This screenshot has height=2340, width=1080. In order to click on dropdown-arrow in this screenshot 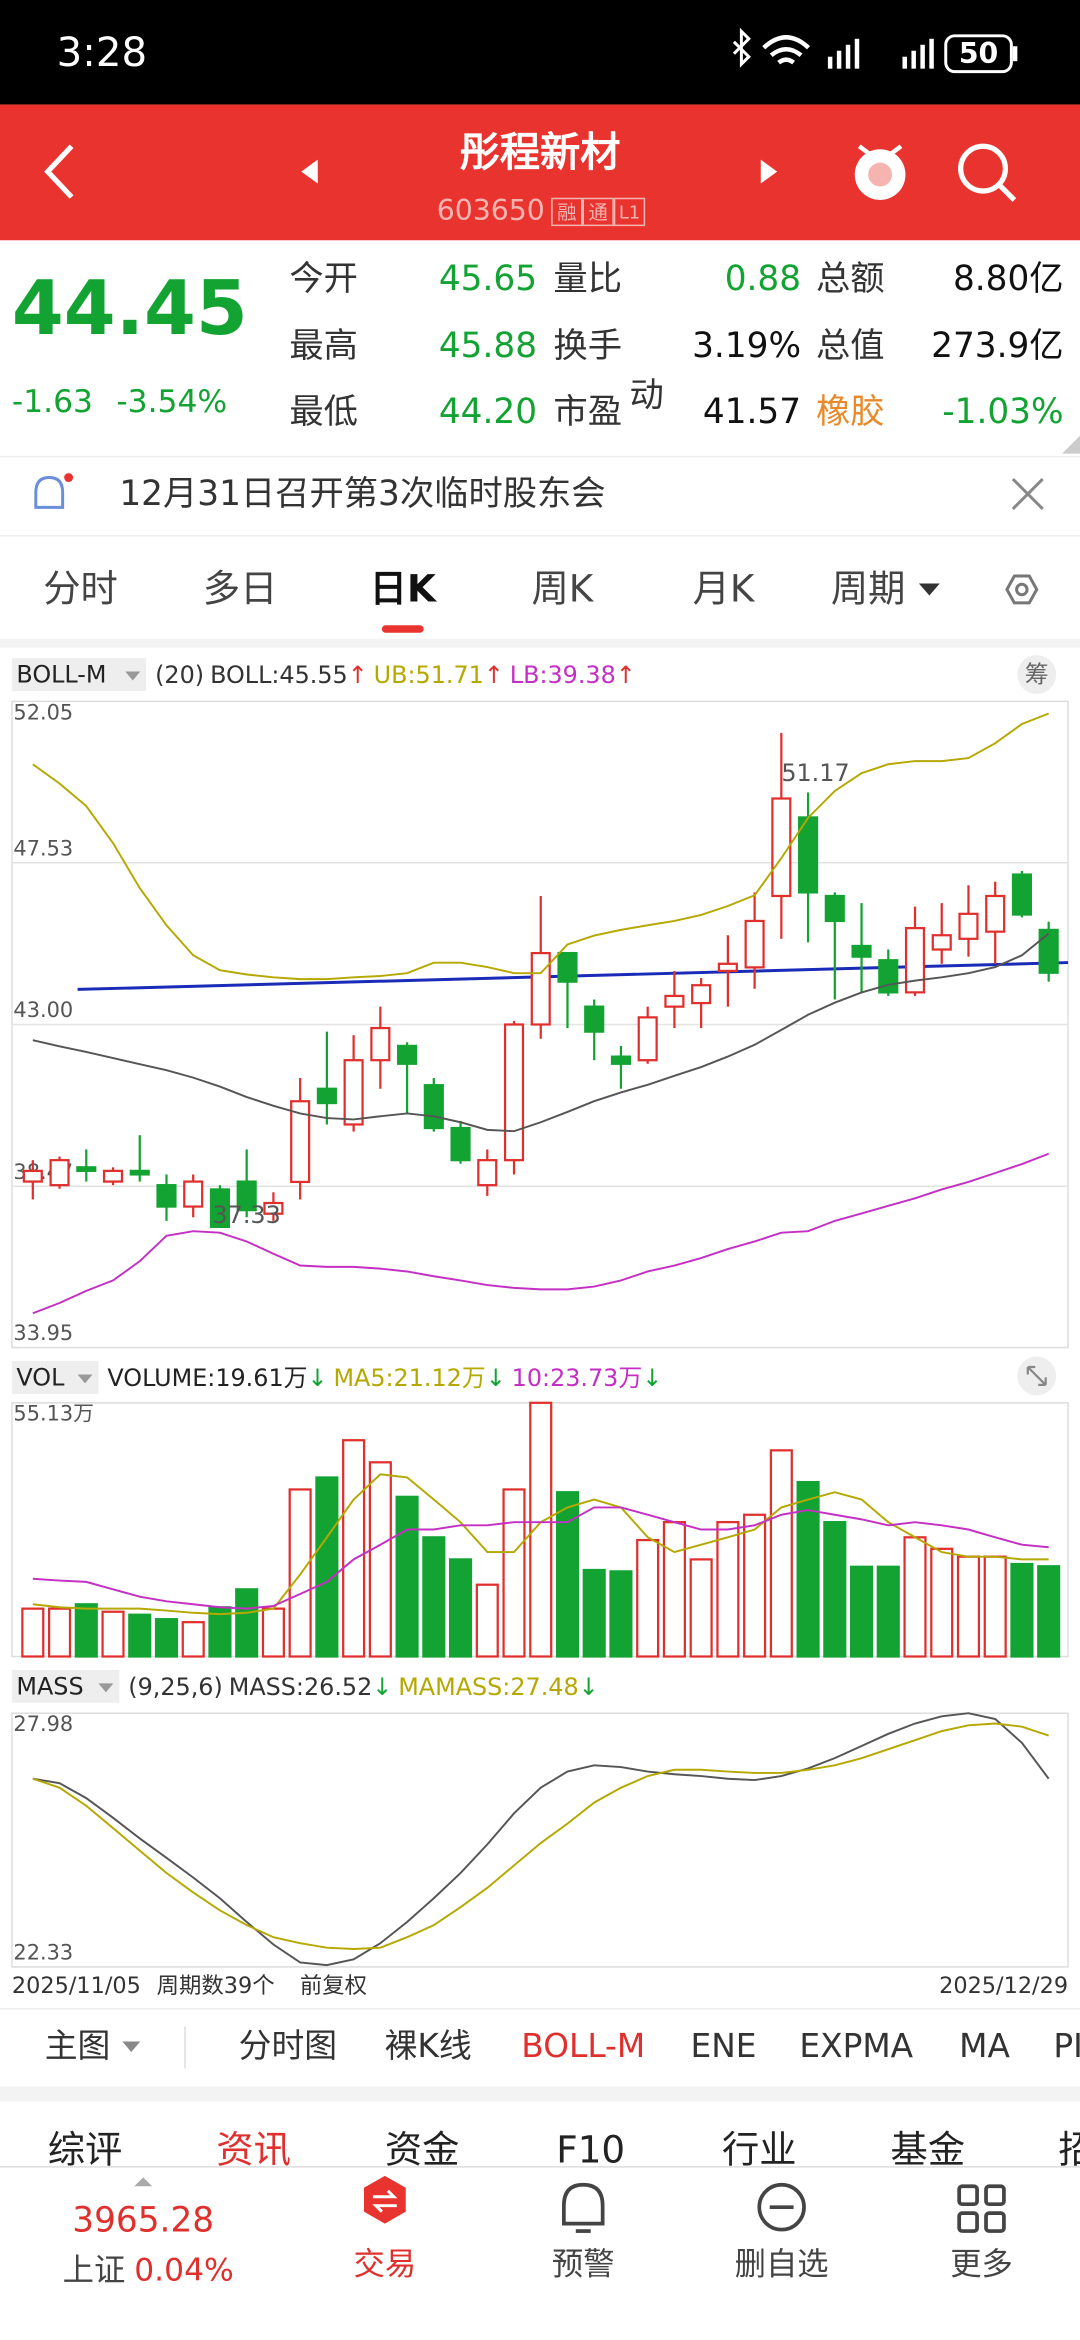, I will do `click(133, 676)`.